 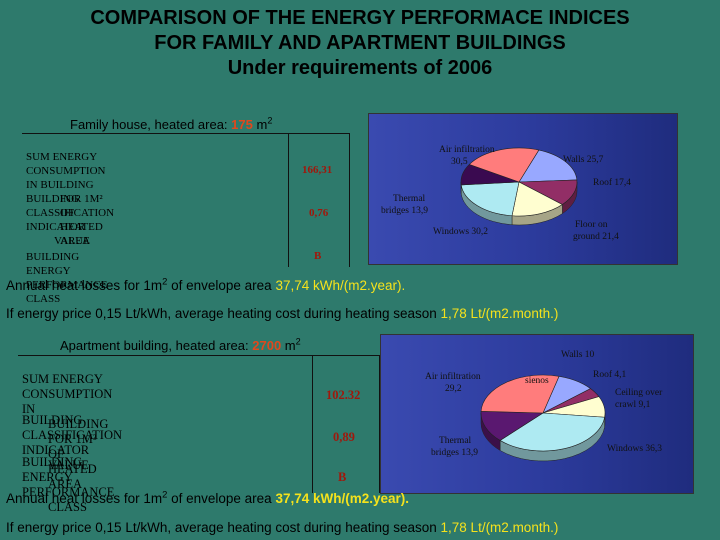 What do you see at coordinates (319, 213) in the screenshot?
I see `family-row-2-value: 0,76` at bounding box center [319, 213].